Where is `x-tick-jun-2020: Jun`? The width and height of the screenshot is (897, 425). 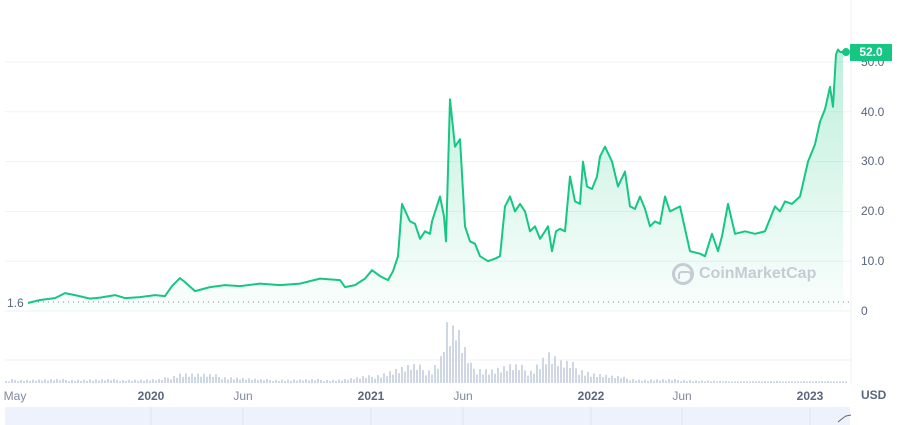
x-tick-jun-2020: Jun is located at coordinates (243, 396).